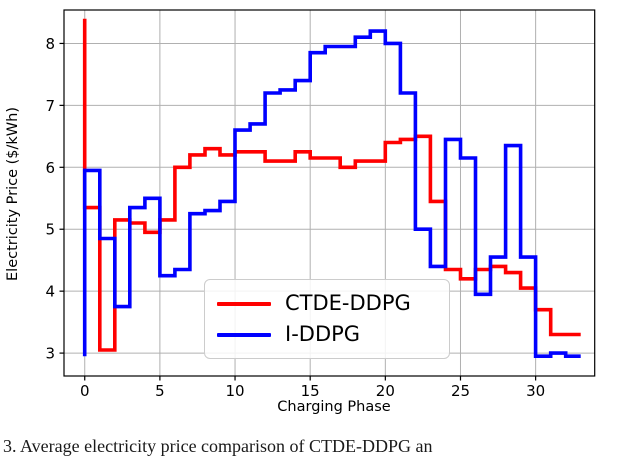 Image resolution: width=626 pixels, height=458 pixels. What do you see at coordinates (244, 303) in the screenshot?
I see `legend-line-red` at bounding box center [244, 303].